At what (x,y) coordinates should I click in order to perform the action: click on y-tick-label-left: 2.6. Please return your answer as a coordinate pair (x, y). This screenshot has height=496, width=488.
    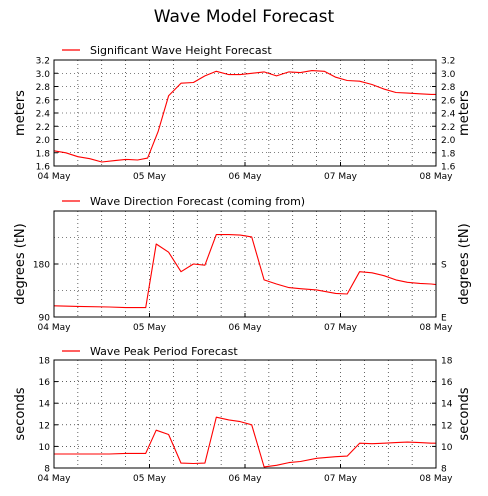
    Looking at the image, I should click on (43, 101).